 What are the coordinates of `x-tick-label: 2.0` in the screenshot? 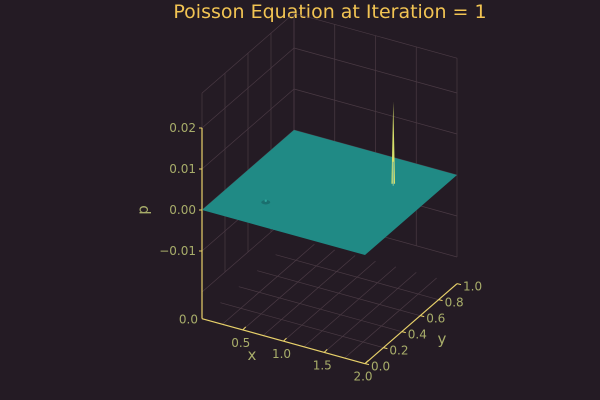 It's located at (362, 377).